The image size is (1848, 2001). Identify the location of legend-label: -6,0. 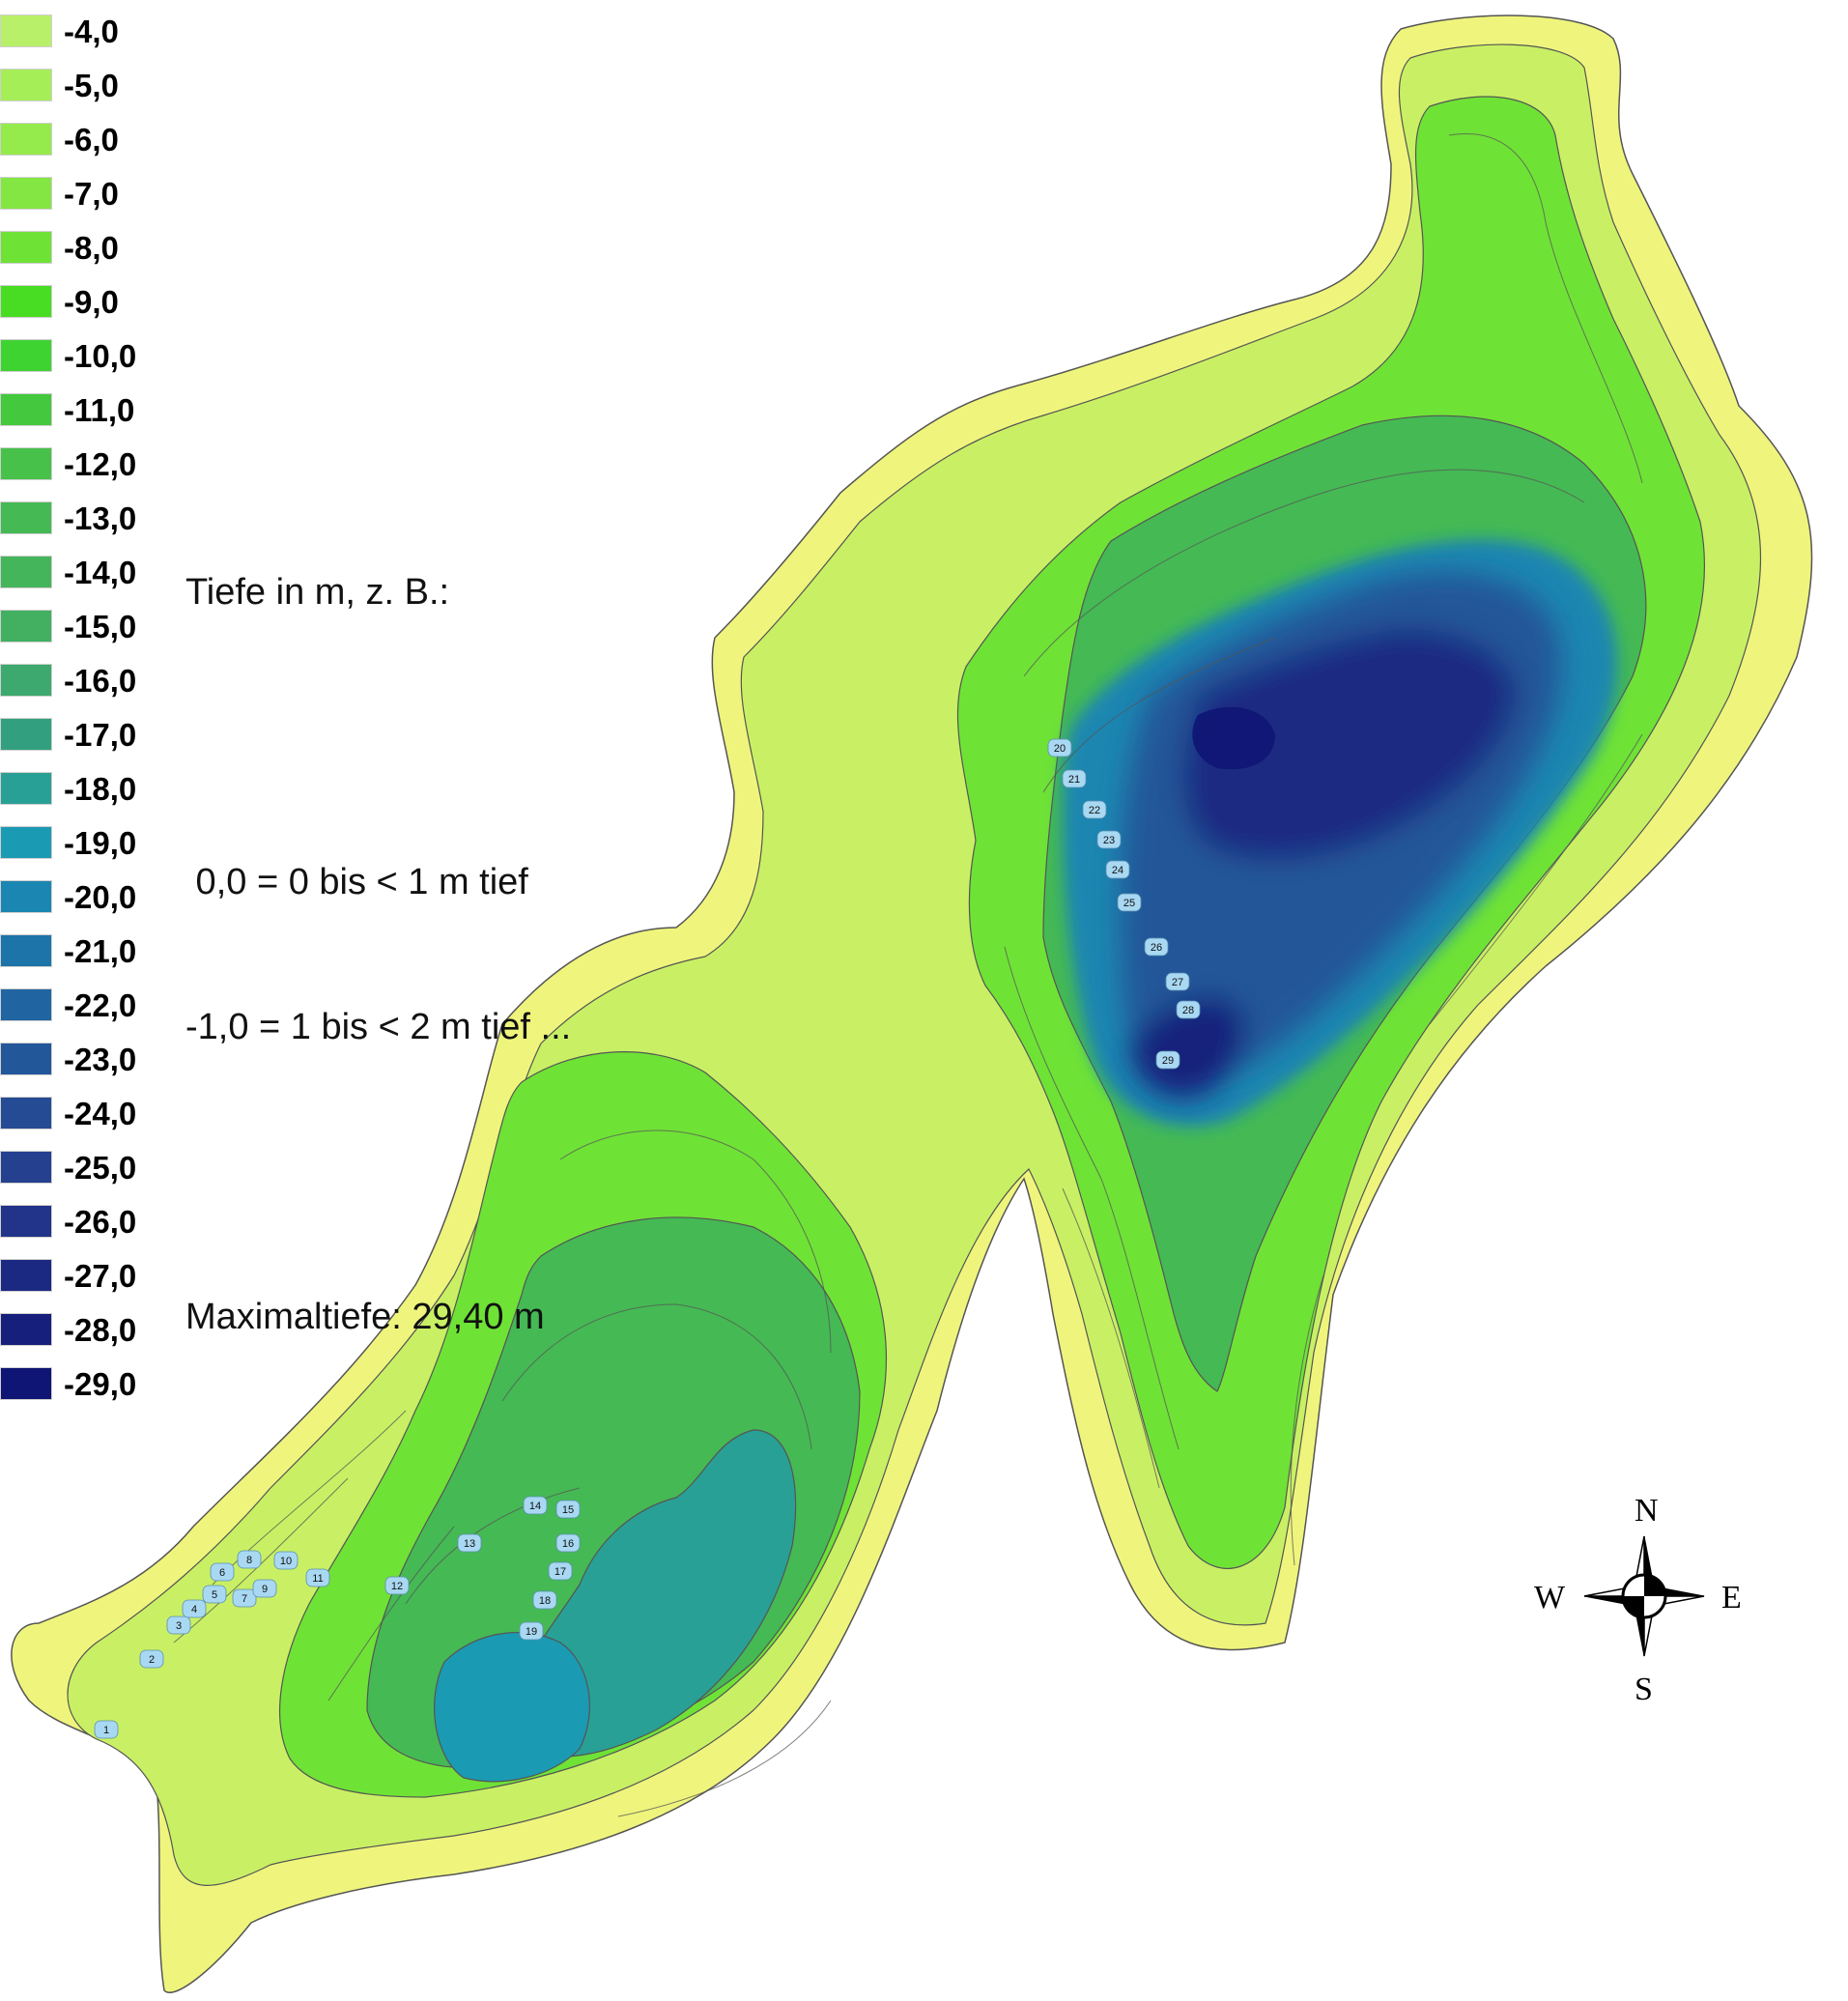
(91, 139).